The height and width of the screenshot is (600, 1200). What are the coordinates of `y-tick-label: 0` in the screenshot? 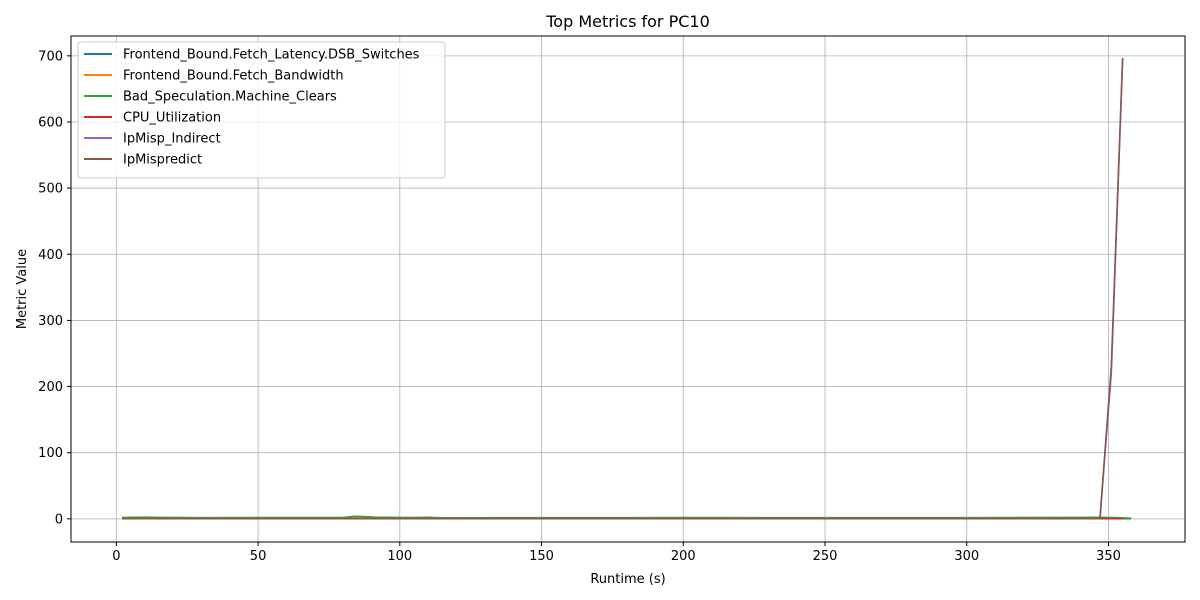 It's located at (59, 519).